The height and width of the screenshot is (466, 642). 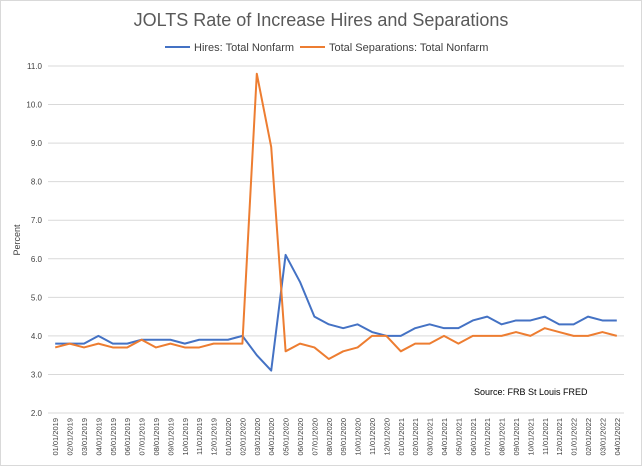 I want to click on x-tick-label: 02/01/2020, so click(x=242, y=437).